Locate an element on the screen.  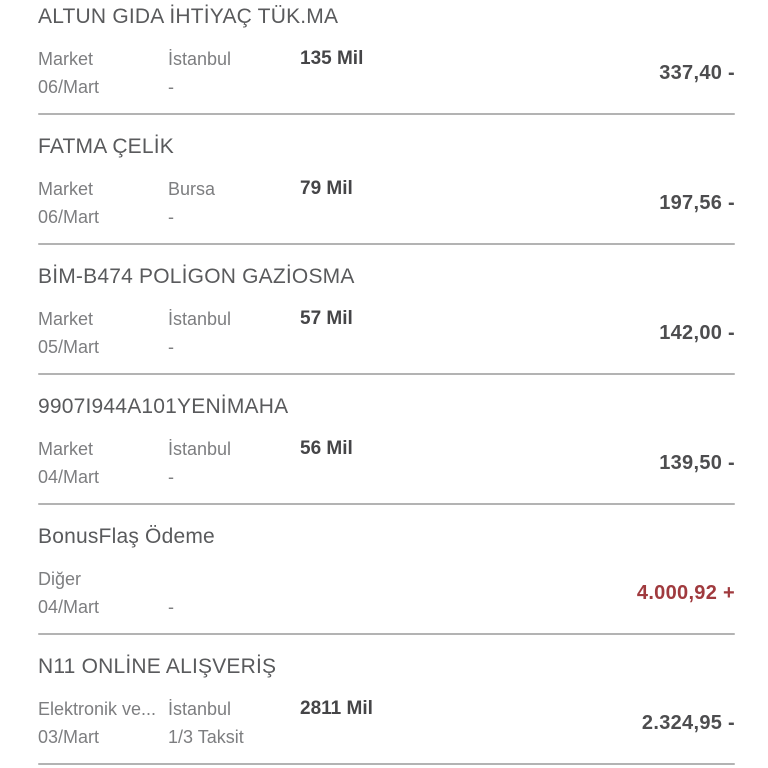
detail-row-top: Elektronik ve... İstanbul 2811 Mil is located at coordinates (205, 709).